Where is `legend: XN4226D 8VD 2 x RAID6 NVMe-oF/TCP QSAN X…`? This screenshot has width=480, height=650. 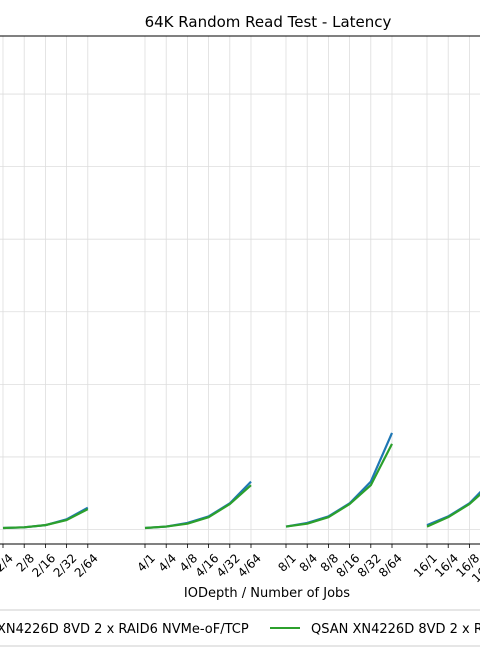 legend: XN4226D 8VD 2 x RAID6 NVMe-oF/TCP QSAN X… is located at coordinates (240, 628).